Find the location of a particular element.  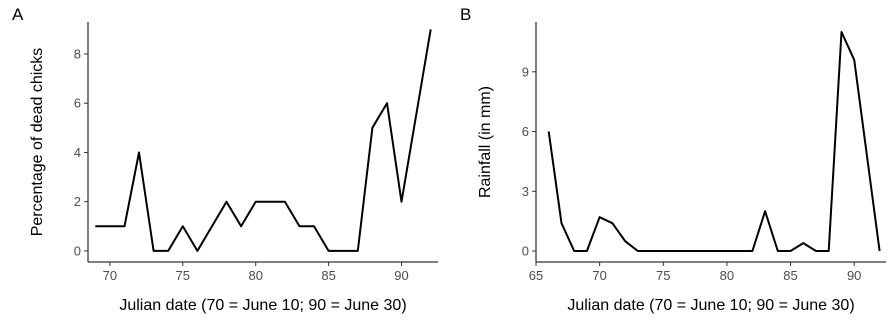

y-tick-label: 4 is located at coordinates (77, 152).